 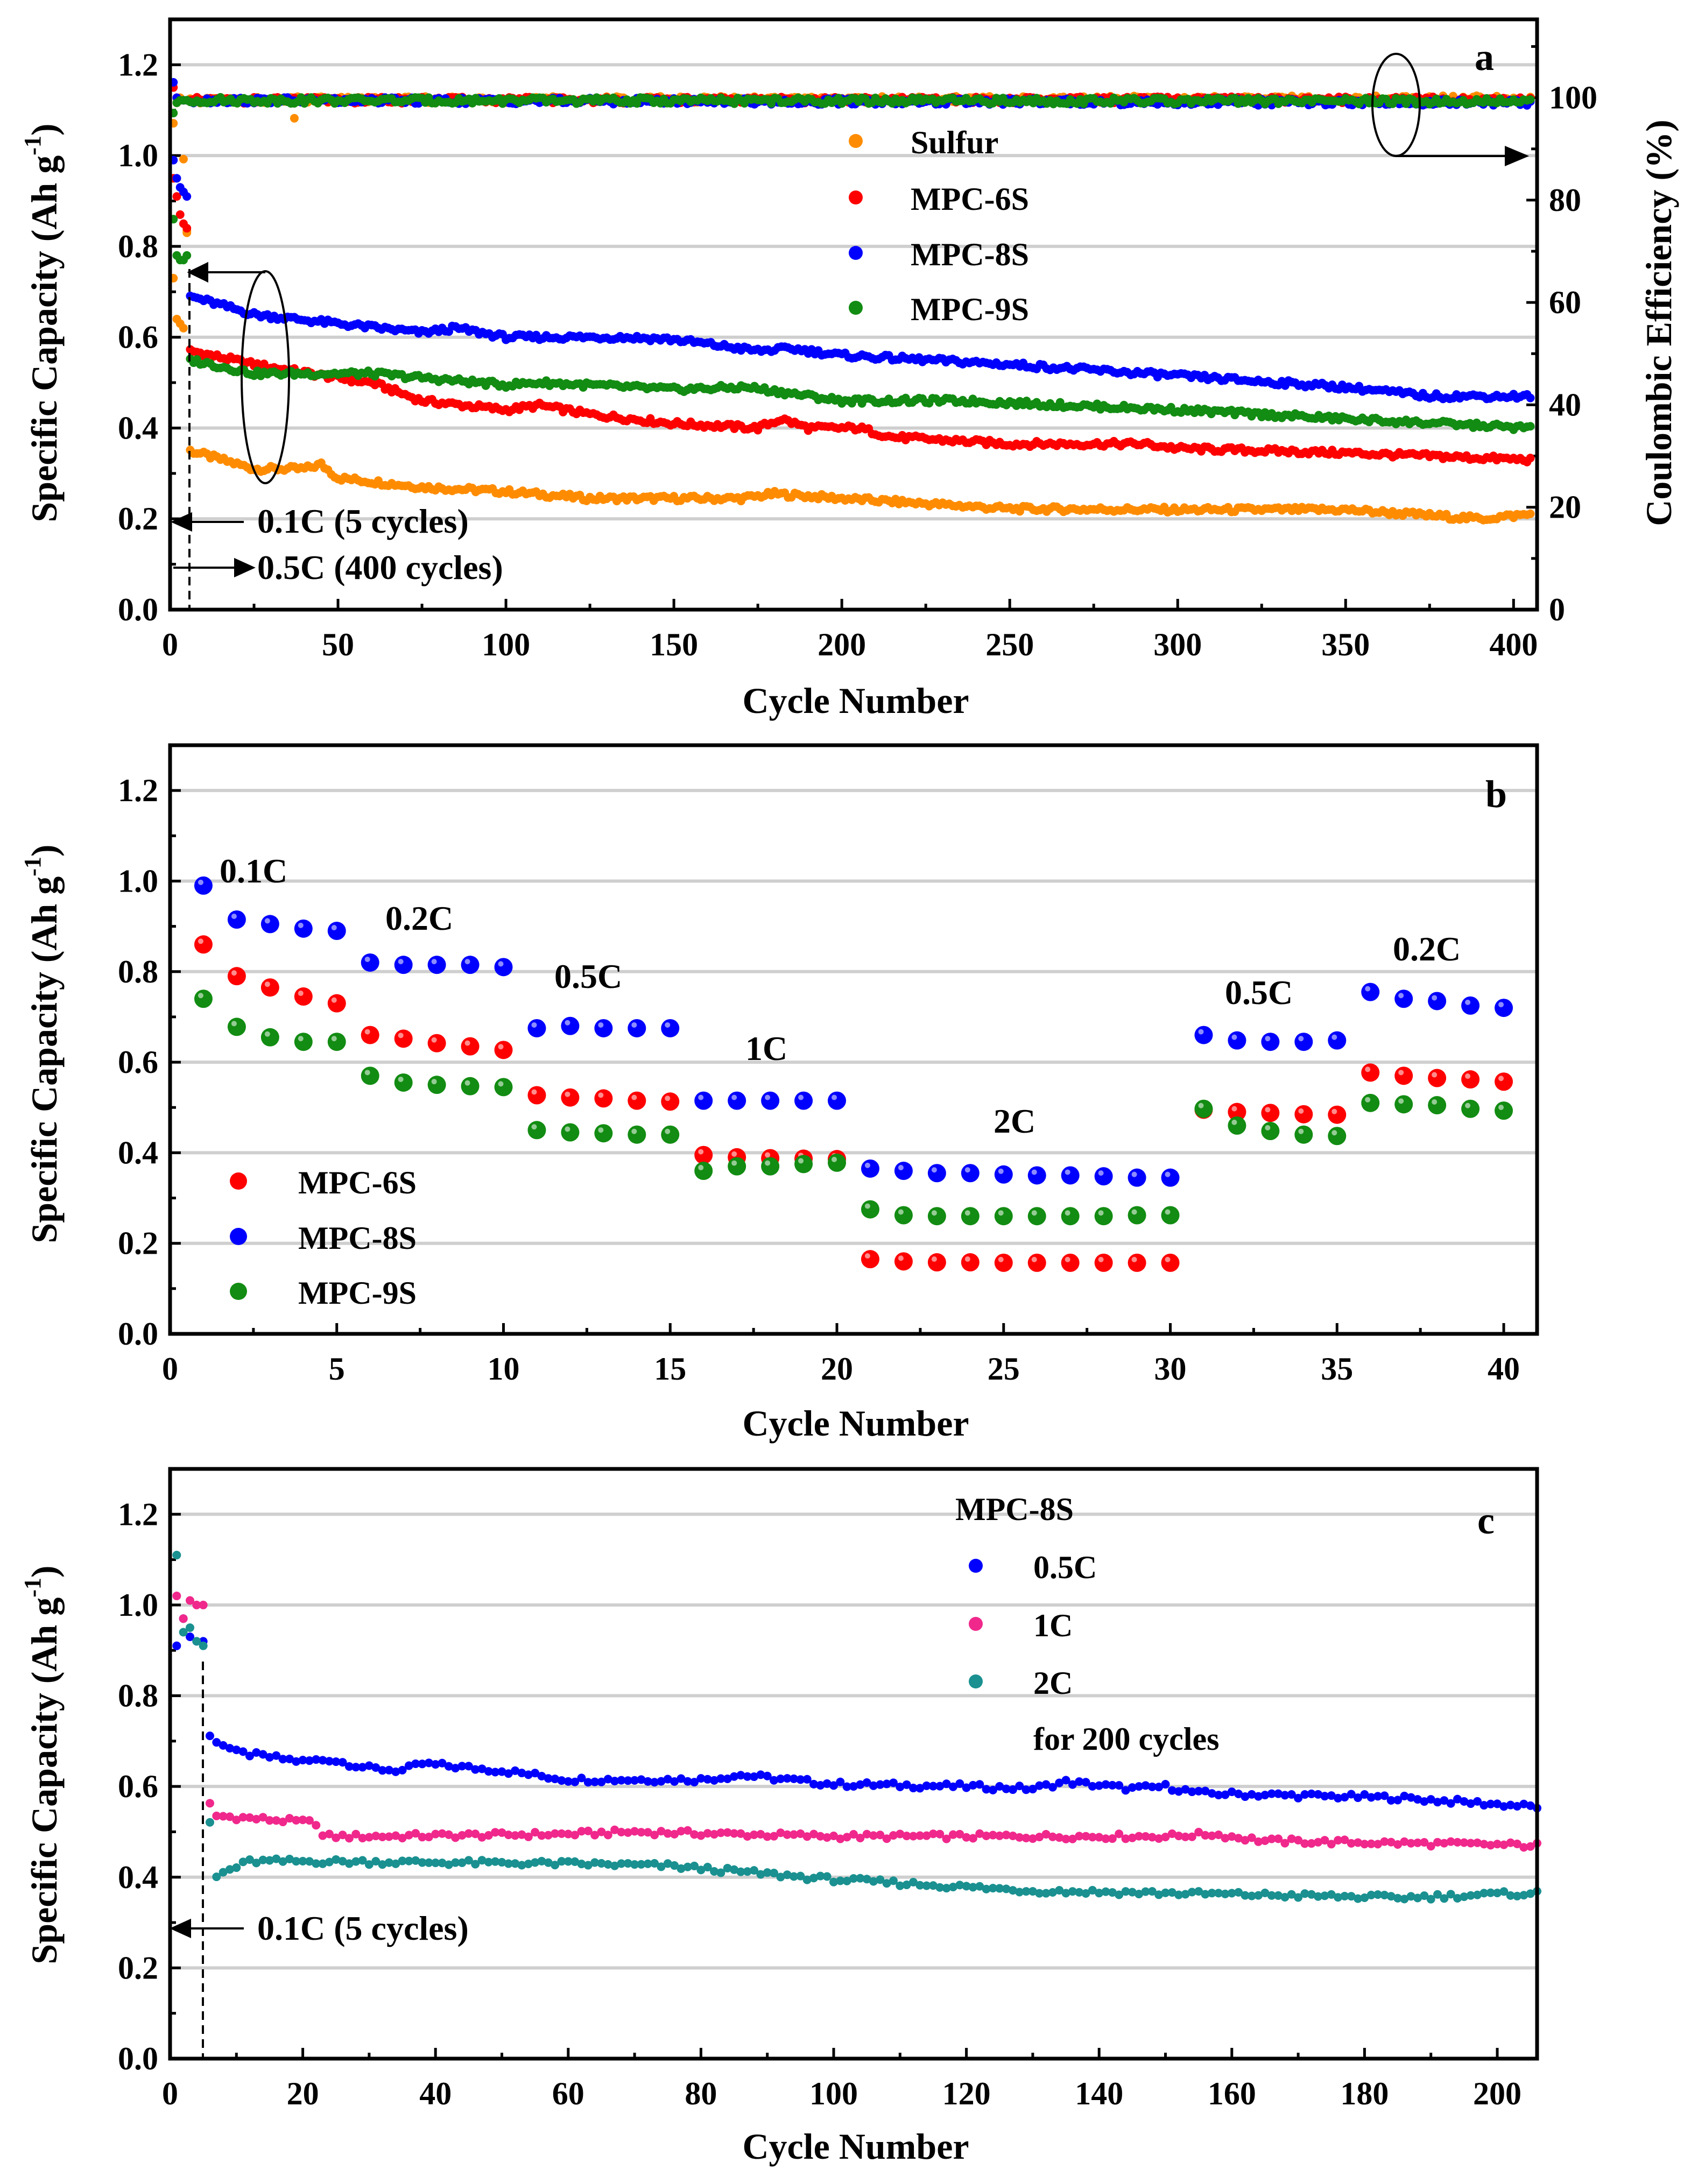 What do you see at coordinates (1484, 58) in the screenshot?
I see `panel-a-label: a` at bounding box center [1484, 58].